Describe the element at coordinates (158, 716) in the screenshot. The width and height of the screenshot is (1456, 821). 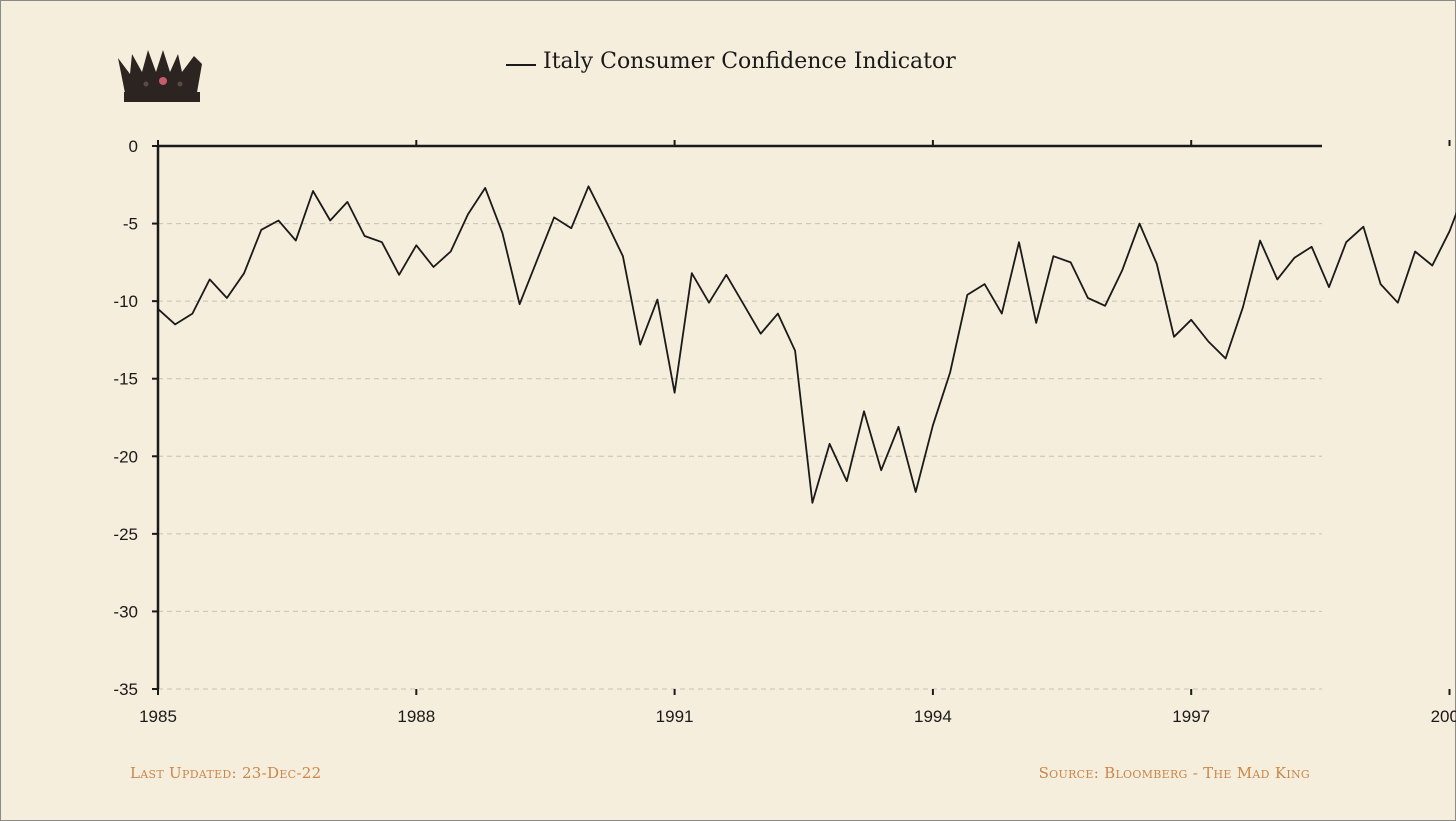
I see `x-tick-label: 1985` at that location.